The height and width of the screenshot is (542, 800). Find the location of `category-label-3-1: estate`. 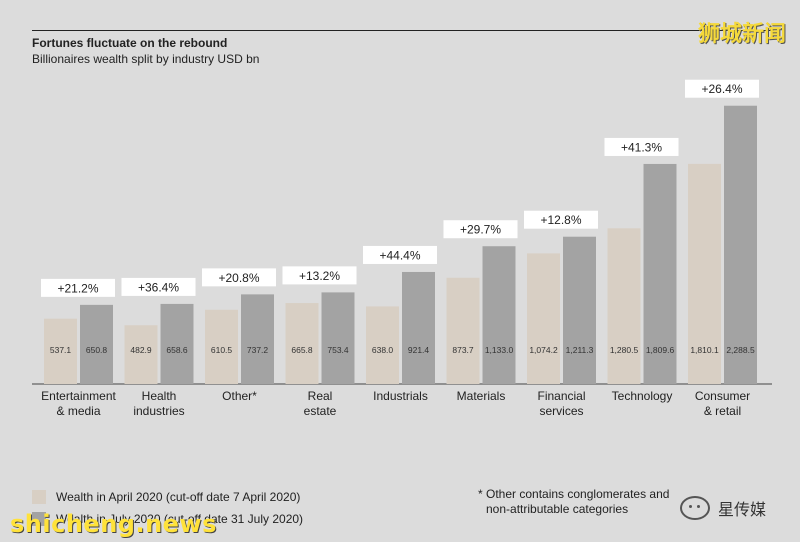

category-label-3-1: estate is located at coordinates (320, 411).